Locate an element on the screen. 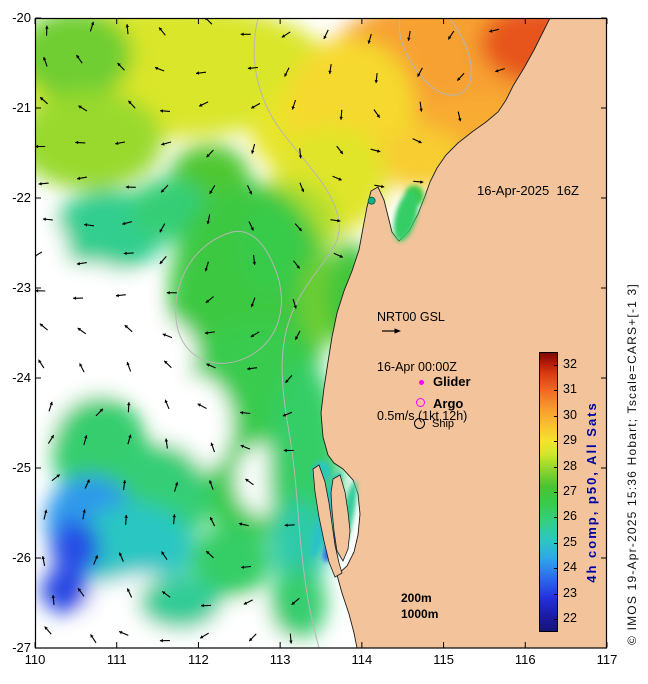  legend-glider-label: Glider is located at coordinates (452, 381).